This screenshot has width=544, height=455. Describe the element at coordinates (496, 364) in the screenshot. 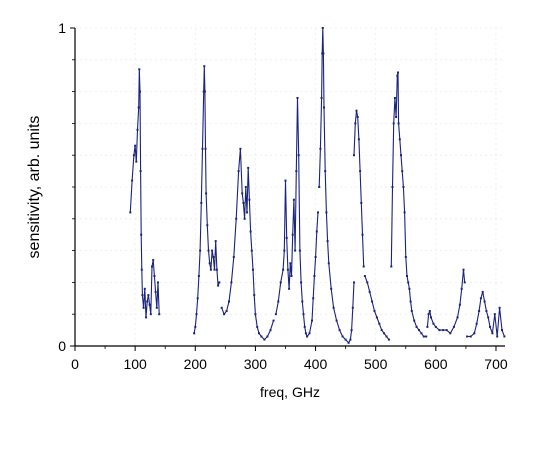

I see `x-tick-label: 700` at that location.